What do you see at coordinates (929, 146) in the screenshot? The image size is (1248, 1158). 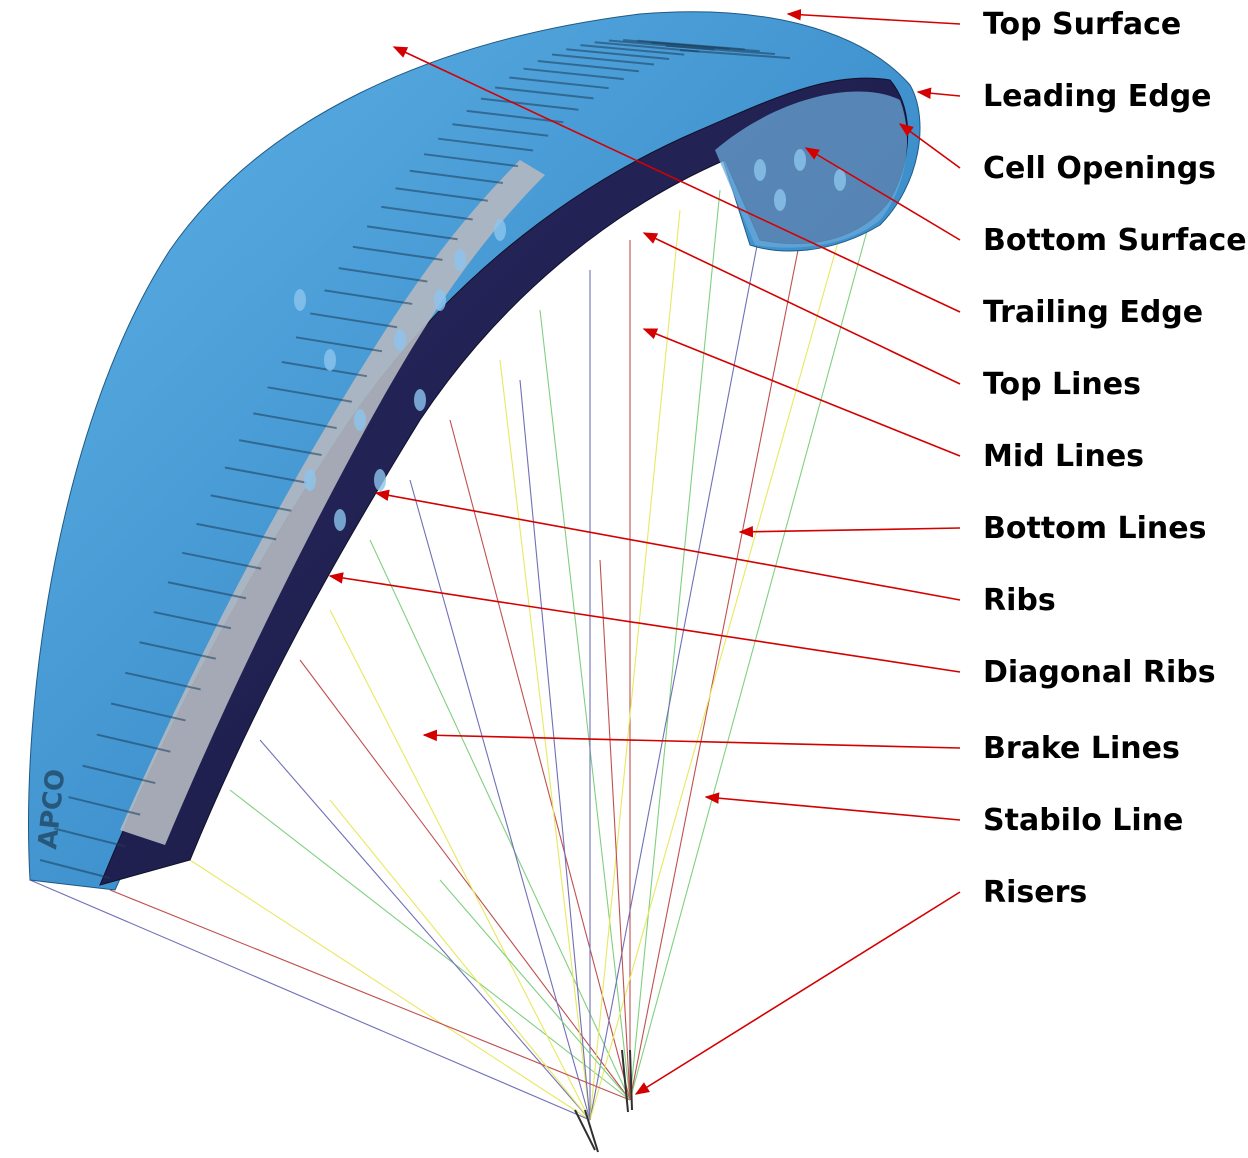 I see `arrow-cell-openings` at bounding box center [929, 146].